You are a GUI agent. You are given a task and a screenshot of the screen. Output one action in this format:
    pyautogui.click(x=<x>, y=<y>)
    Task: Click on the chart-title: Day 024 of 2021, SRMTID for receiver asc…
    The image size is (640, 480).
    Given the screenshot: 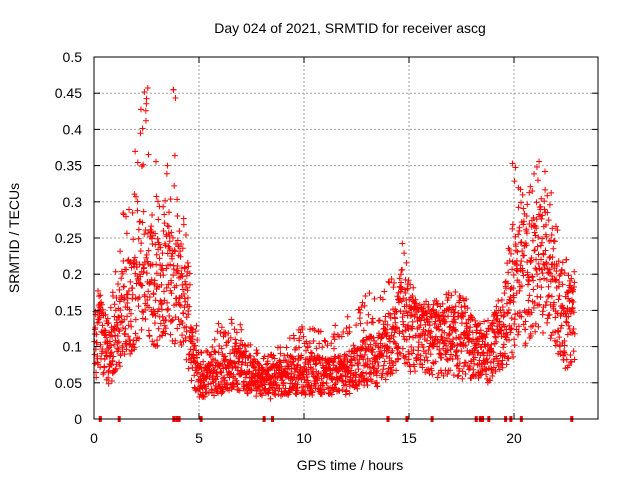 What is the action you would take?
    pyautogui.click(x=350, y=28)
    